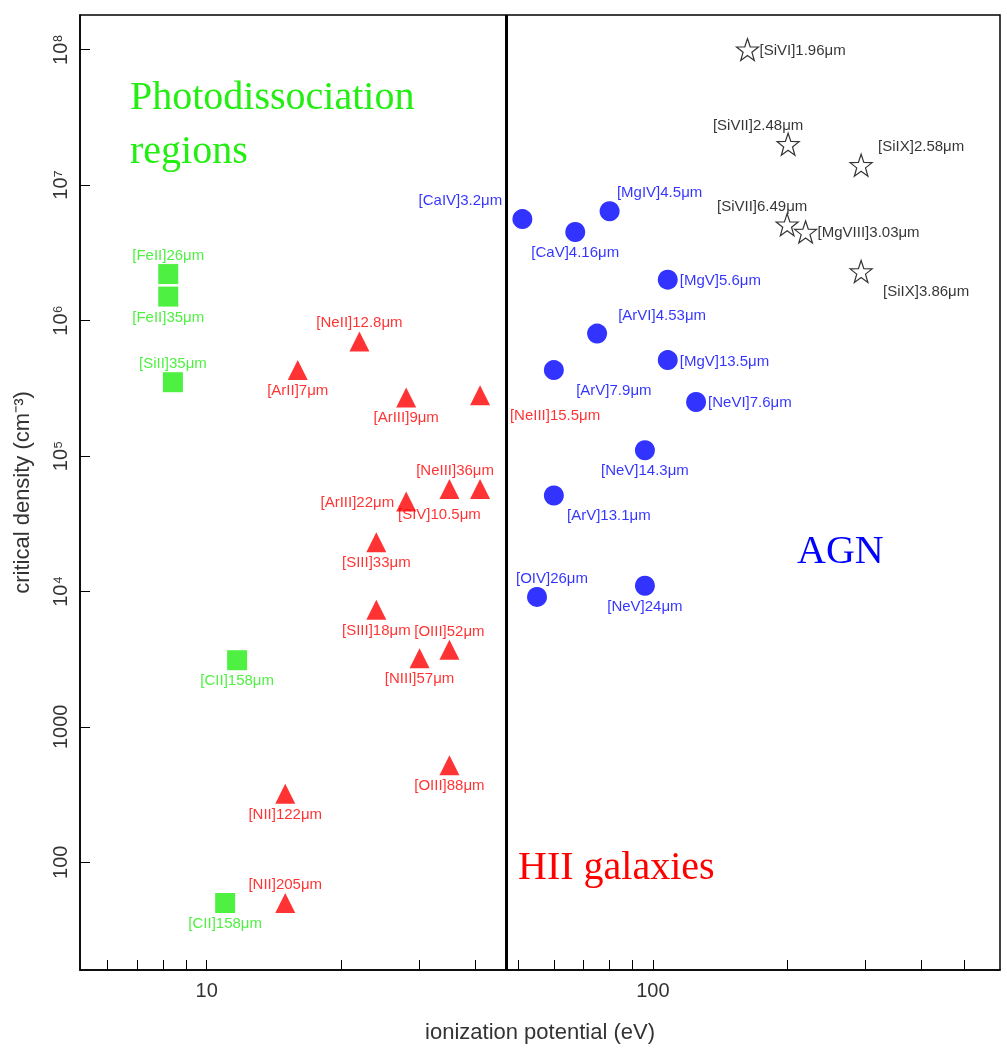 This screenshot has height=1056, width=1007. Describe the element at coordinates (645, 470) in the screenshot. I see `annotation: [NeV]14.3μm` at that location.